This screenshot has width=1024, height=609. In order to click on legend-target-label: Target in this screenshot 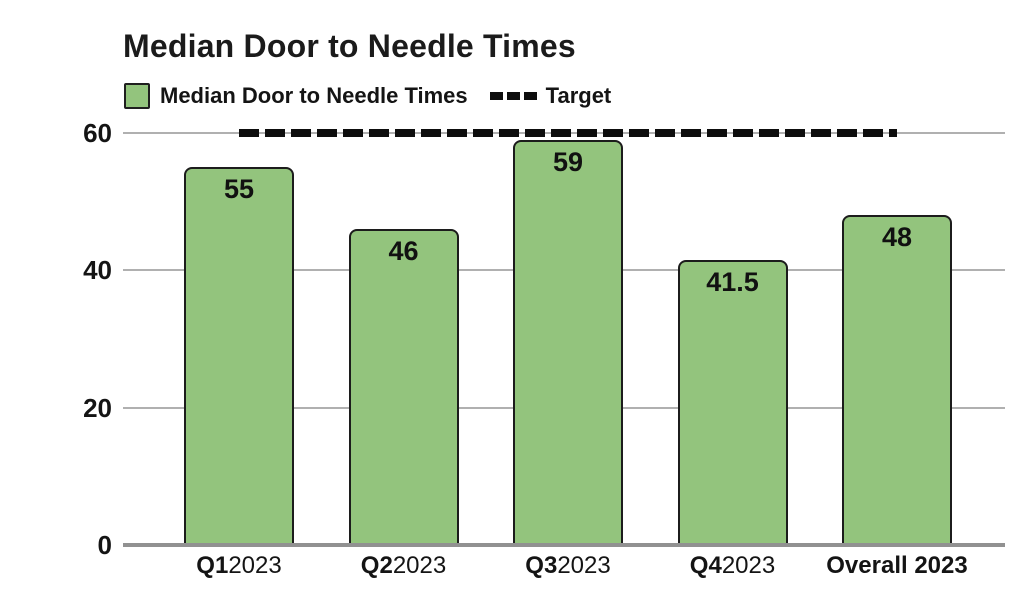, I will do `click(578, 95)`.